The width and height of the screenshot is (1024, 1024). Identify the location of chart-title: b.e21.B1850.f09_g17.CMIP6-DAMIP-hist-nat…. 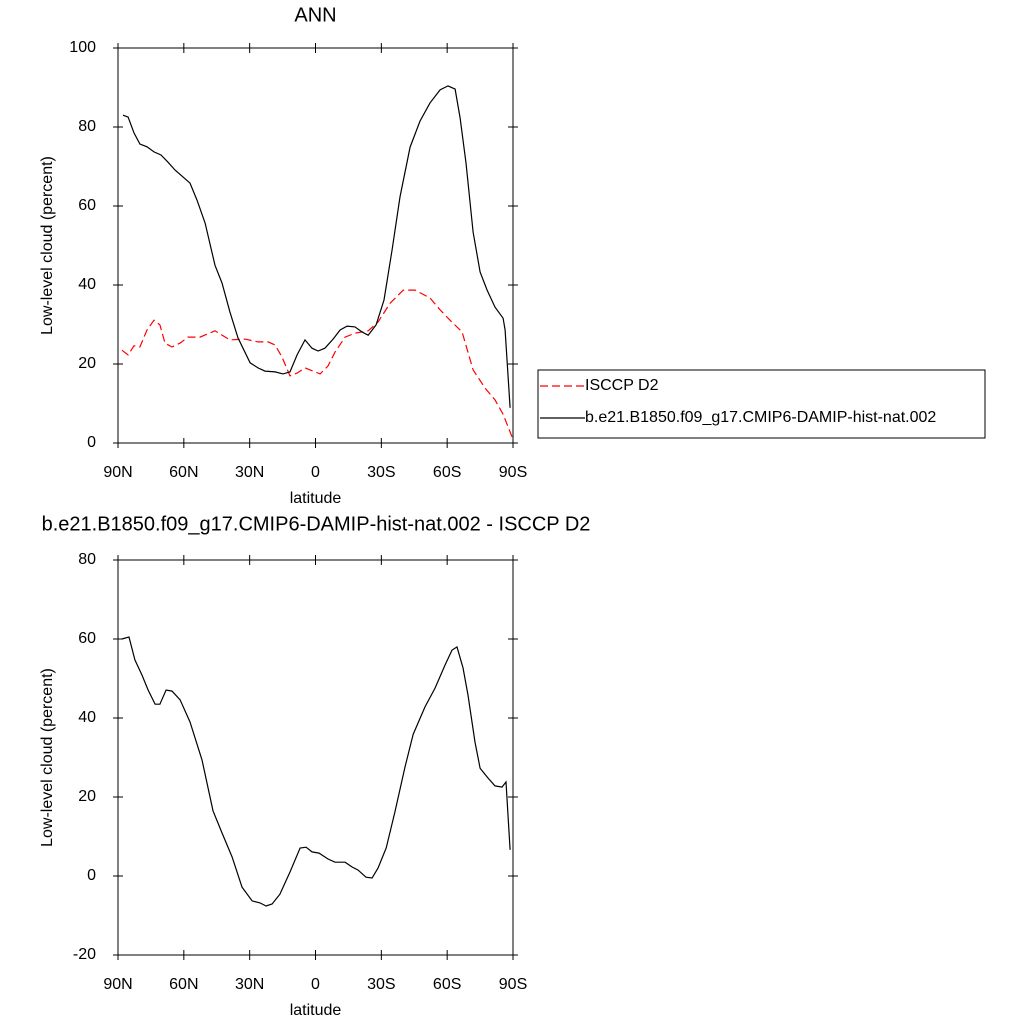
(316, 524).